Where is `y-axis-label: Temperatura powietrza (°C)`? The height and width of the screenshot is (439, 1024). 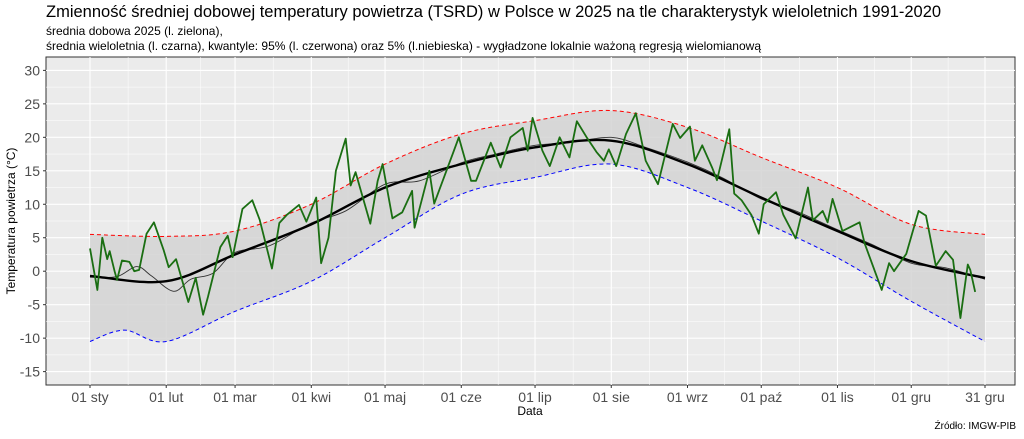 y-axis-label: Temperatura powietrza (°C) is located at coordinates (11, 221).